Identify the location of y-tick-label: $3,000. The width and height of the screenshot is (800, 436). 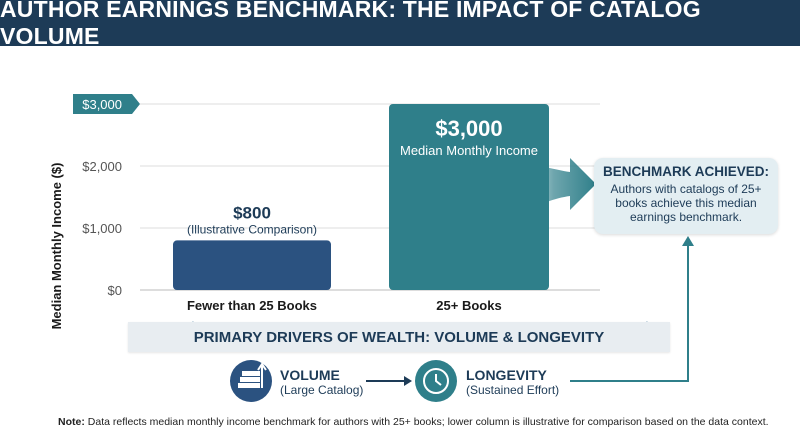
(102, 104).